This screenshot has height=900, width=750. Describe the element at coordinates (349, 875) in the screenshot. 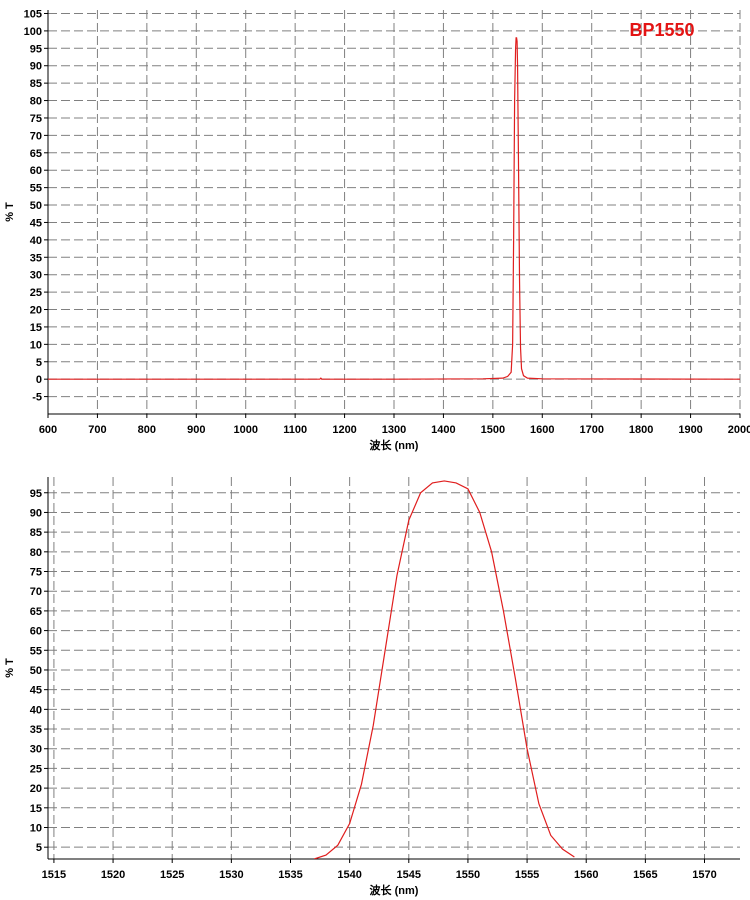

I see `x-tick-label: 1540` at that location.